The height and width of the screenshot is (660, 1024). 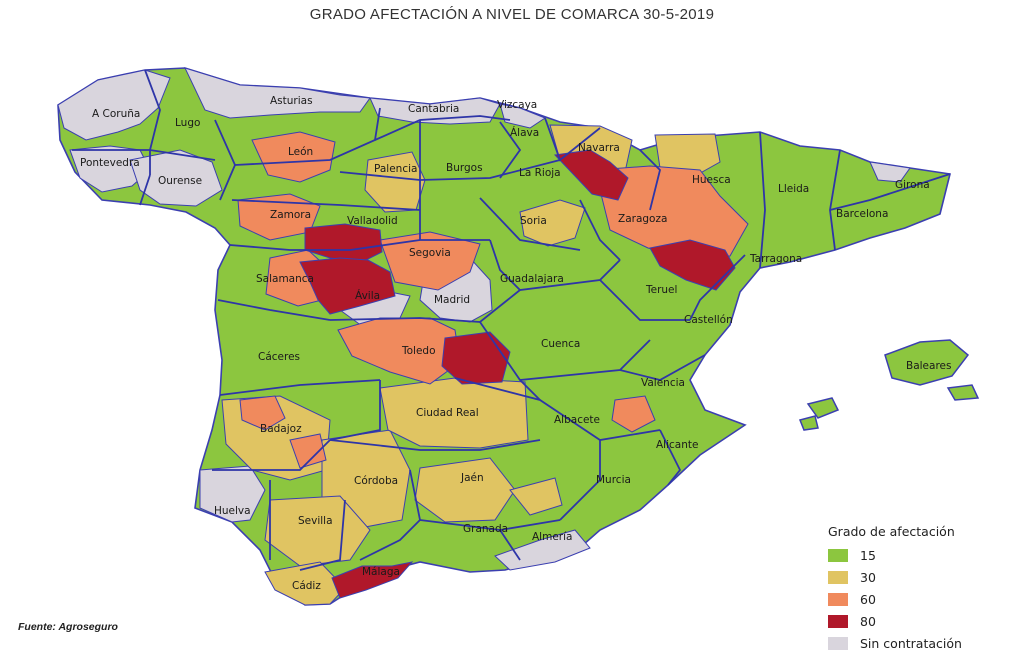 What do you see at coordinates (889, 385) in the screenshot?
I see `baleares-islands` at bounding box center [889, 385].